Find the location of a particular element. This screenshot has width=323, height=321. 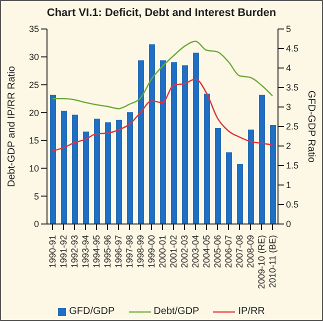

y2-tick-label: 2 is located at coordinates (289, 146).